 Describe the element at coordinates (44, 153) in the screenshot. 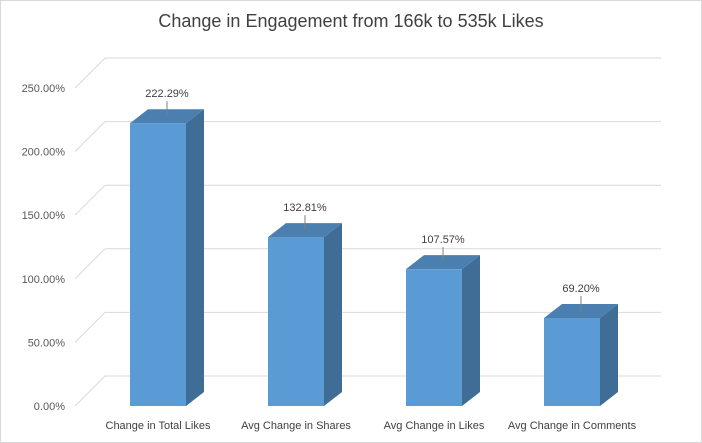

I see `y-tick-label: 200.00%` at that location.